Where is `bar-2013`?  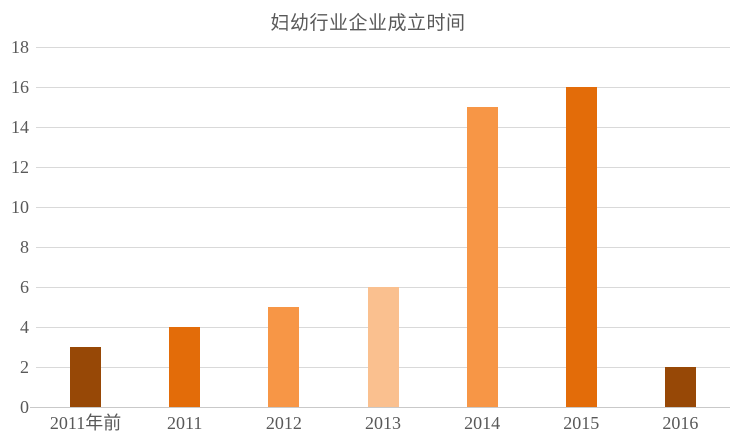 bar-2013 is located at coordinates (383, 347).